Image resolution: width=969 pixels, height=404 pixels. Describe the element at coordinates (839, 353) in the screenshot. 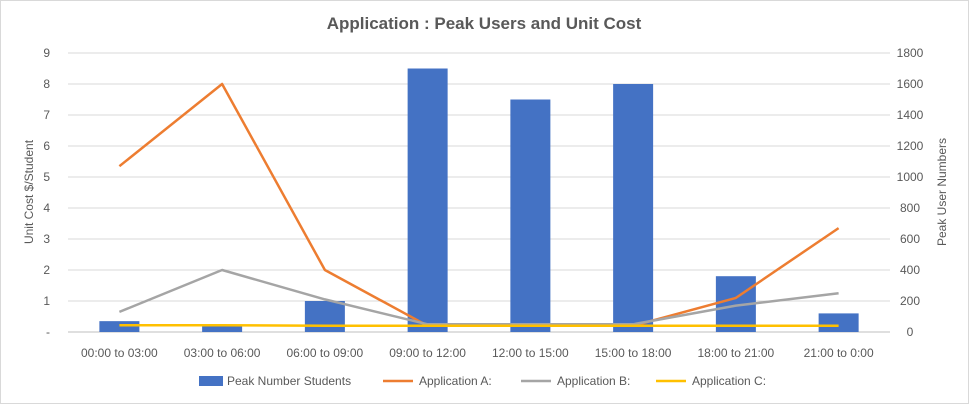

I see `x-tick-label: 21:00 to 0:00` at that location.